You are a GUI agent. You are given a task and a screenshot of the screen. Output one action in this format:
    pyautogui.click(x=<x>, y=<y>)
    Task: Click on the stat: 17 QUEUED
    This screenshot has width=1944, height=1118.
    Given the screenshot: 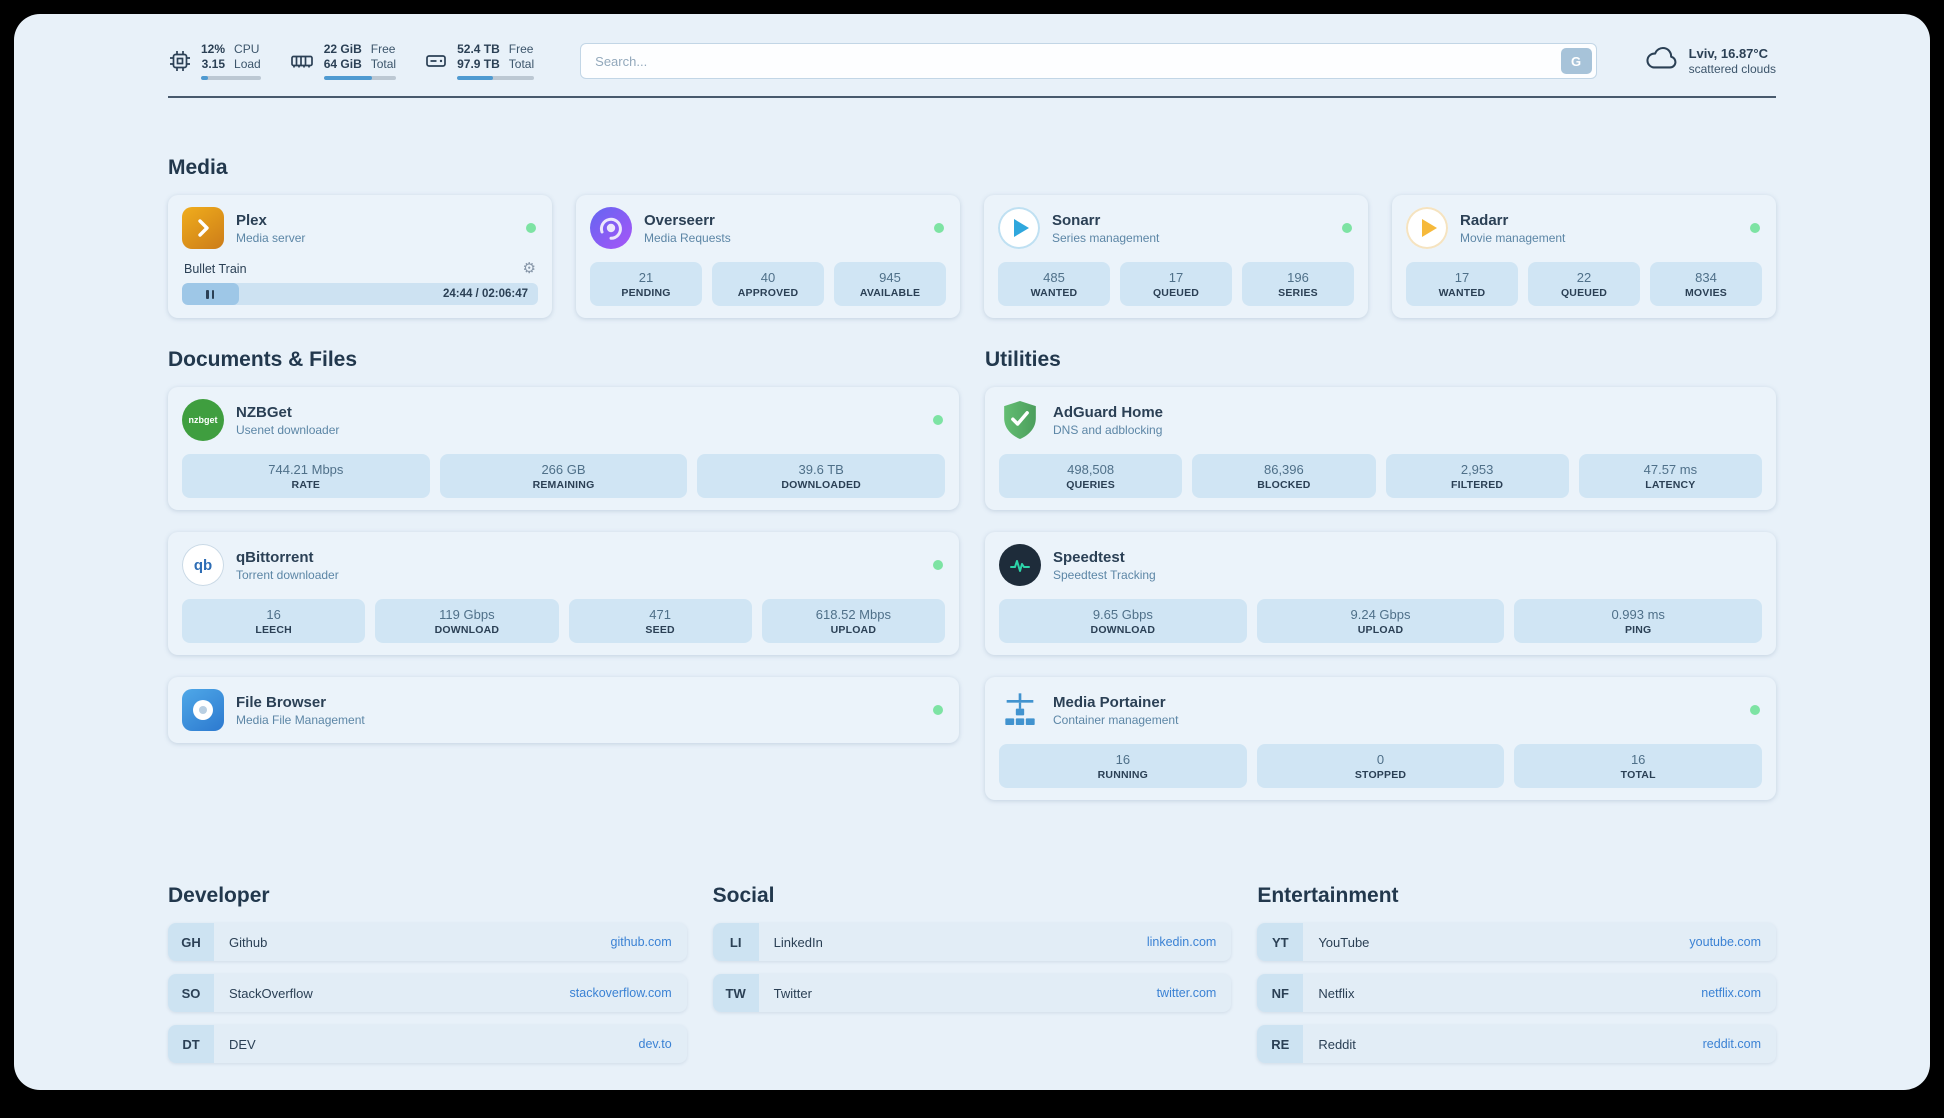 What is the action you would take?
    pyautogui.click(x=1176, y=284)
    